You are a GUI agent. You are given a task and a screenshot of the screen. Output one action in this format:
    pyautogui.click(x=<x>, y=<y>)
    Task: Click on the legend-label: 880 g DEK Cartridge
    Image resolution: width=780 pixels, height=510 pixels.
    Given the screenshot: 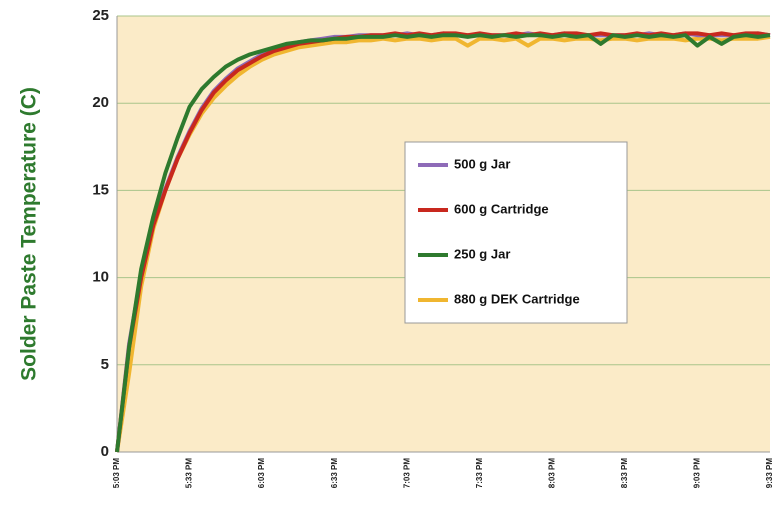 What is the action you would take?
    pyautogui.click(x=517, y=298)
    